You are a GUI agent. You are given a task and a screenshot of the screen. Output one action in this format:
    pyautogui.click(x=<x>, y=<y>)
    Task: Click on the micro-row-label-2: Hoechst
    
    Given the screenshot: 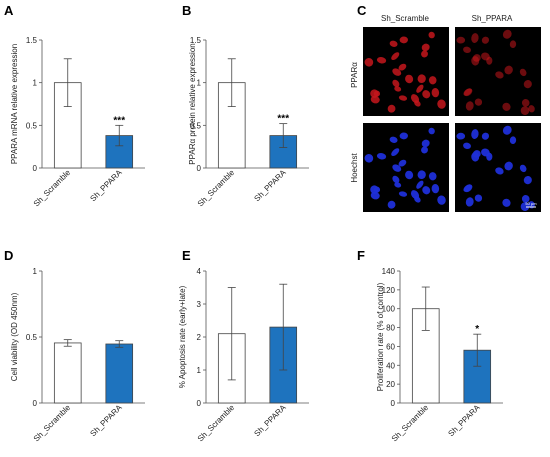 What is the action you would take?
    pyautogui.click(x=354, y=168)
    